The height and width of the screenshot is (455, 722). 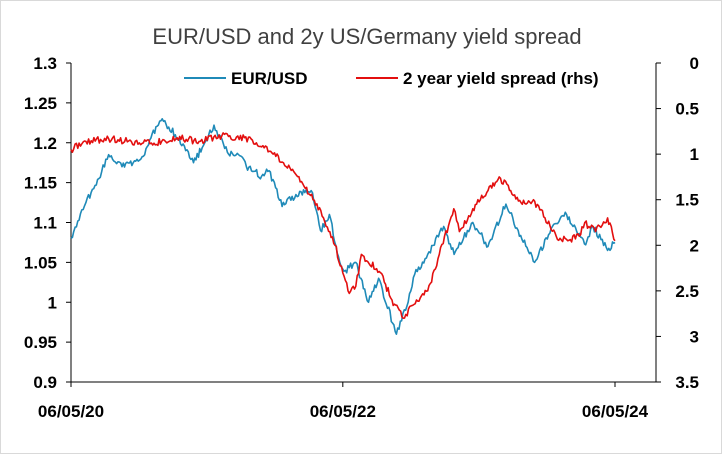 I want to click on x-axis-tick-label: 06/05/20, so click(x=71, y=411).